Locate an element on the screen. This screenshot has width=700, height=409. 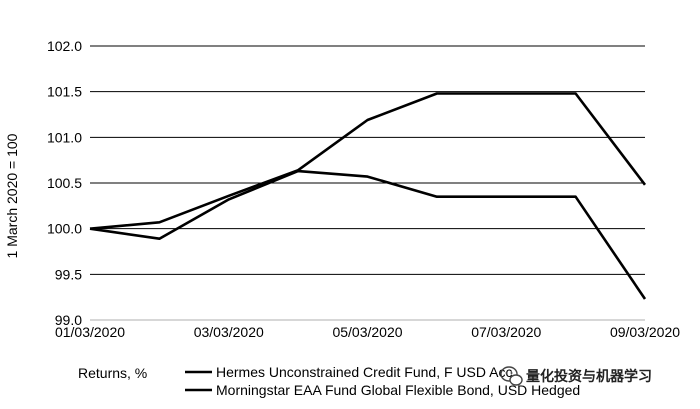
y-tick-labels: 102.0 101.5 101.0 100.5 100.0 99.5 99.0 is located at coordinates (64, 183).